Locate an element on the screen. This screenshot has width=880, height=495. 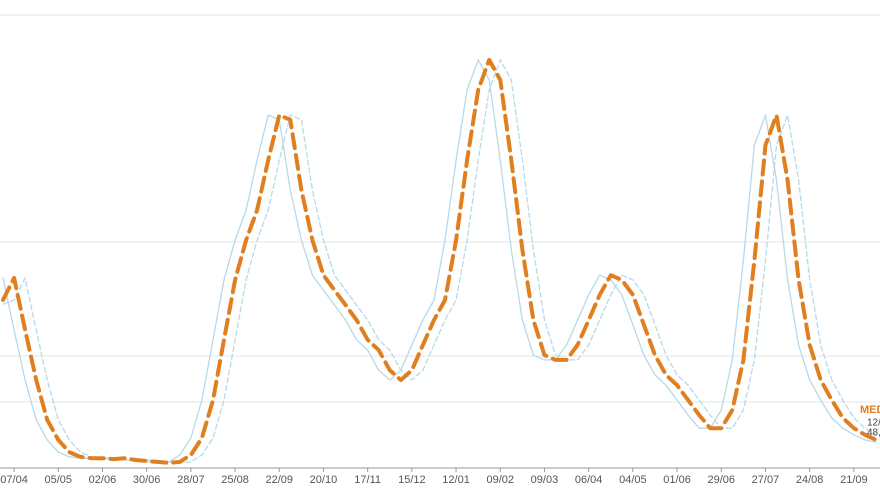
x-tick-label: 04/05 is located at coordinates (633, 480).